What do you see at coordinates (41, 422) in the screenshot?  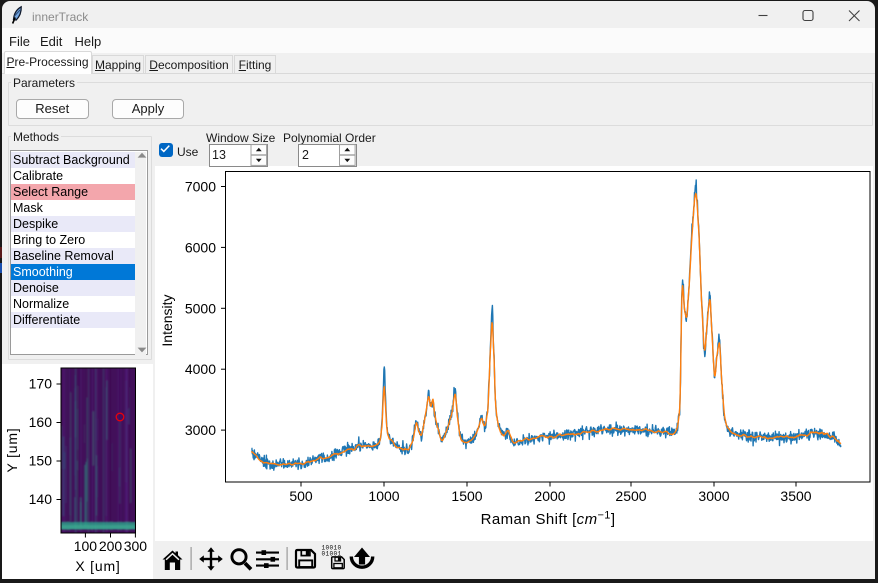 I see `svg-text: 160` at bounding box center [41, 422].